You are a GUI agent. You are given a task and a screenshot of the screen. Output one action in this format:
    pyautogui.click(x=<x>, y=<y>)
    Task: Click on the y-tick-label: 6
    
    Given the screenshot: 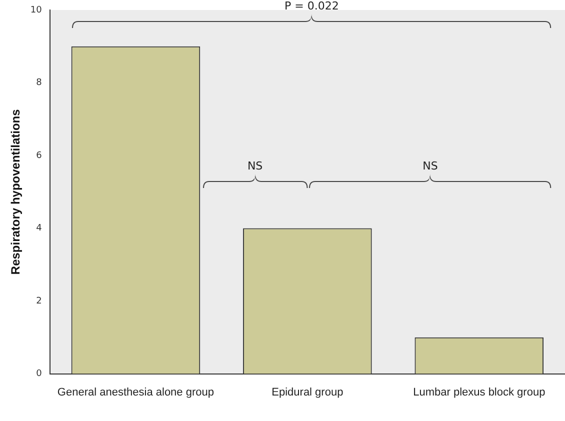 What is the action you would take?
    pyautogui.click(x=39, y=155)
    